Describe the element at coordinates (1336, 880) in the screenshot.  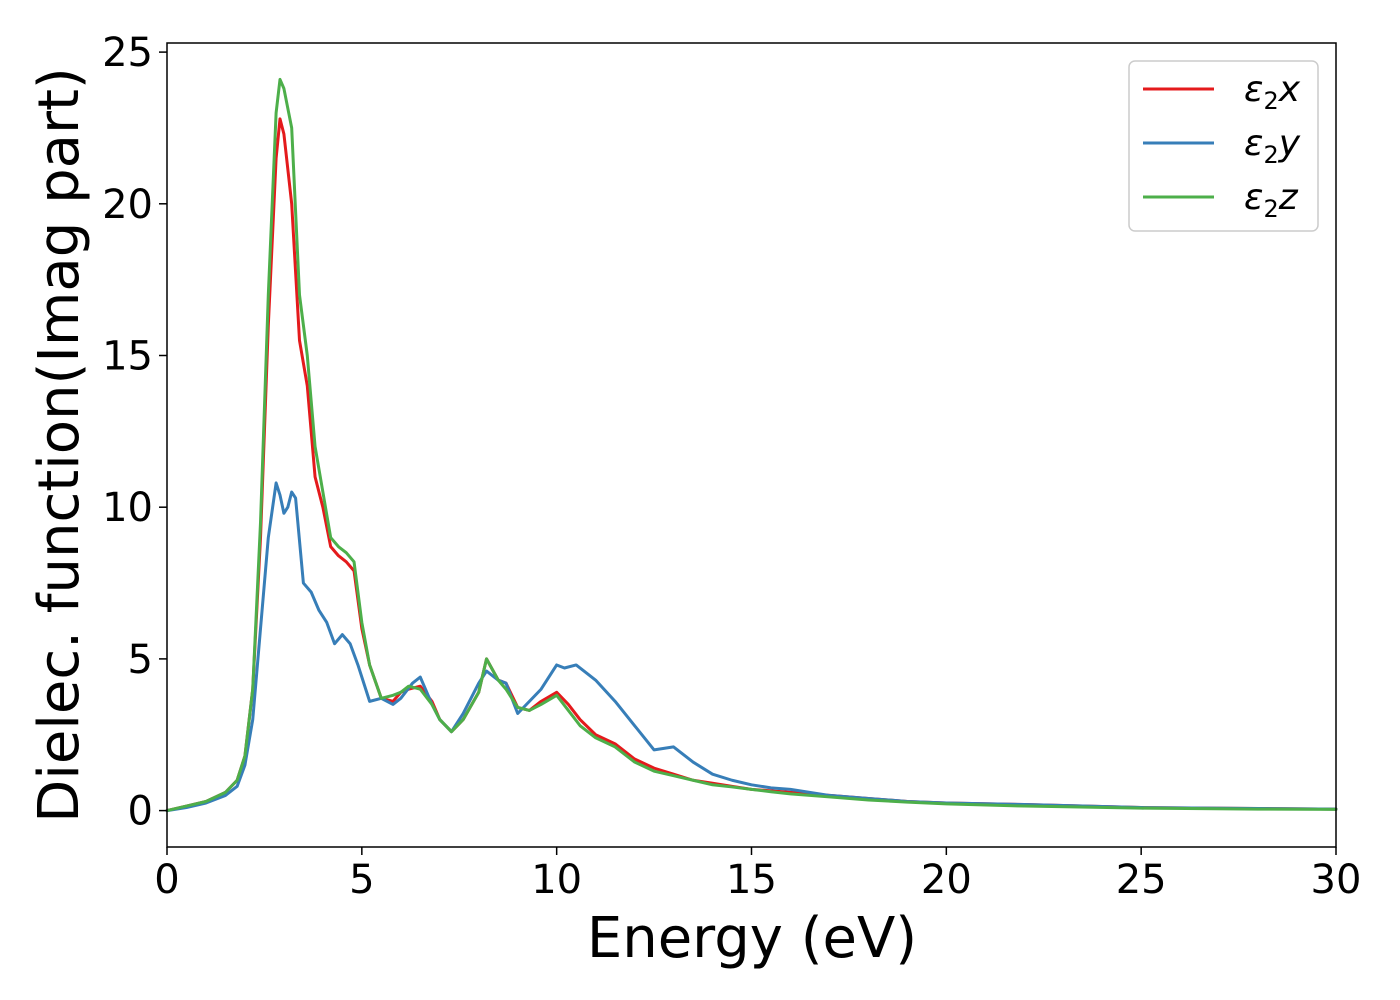
I see `x-tick-label: 30` at that location.